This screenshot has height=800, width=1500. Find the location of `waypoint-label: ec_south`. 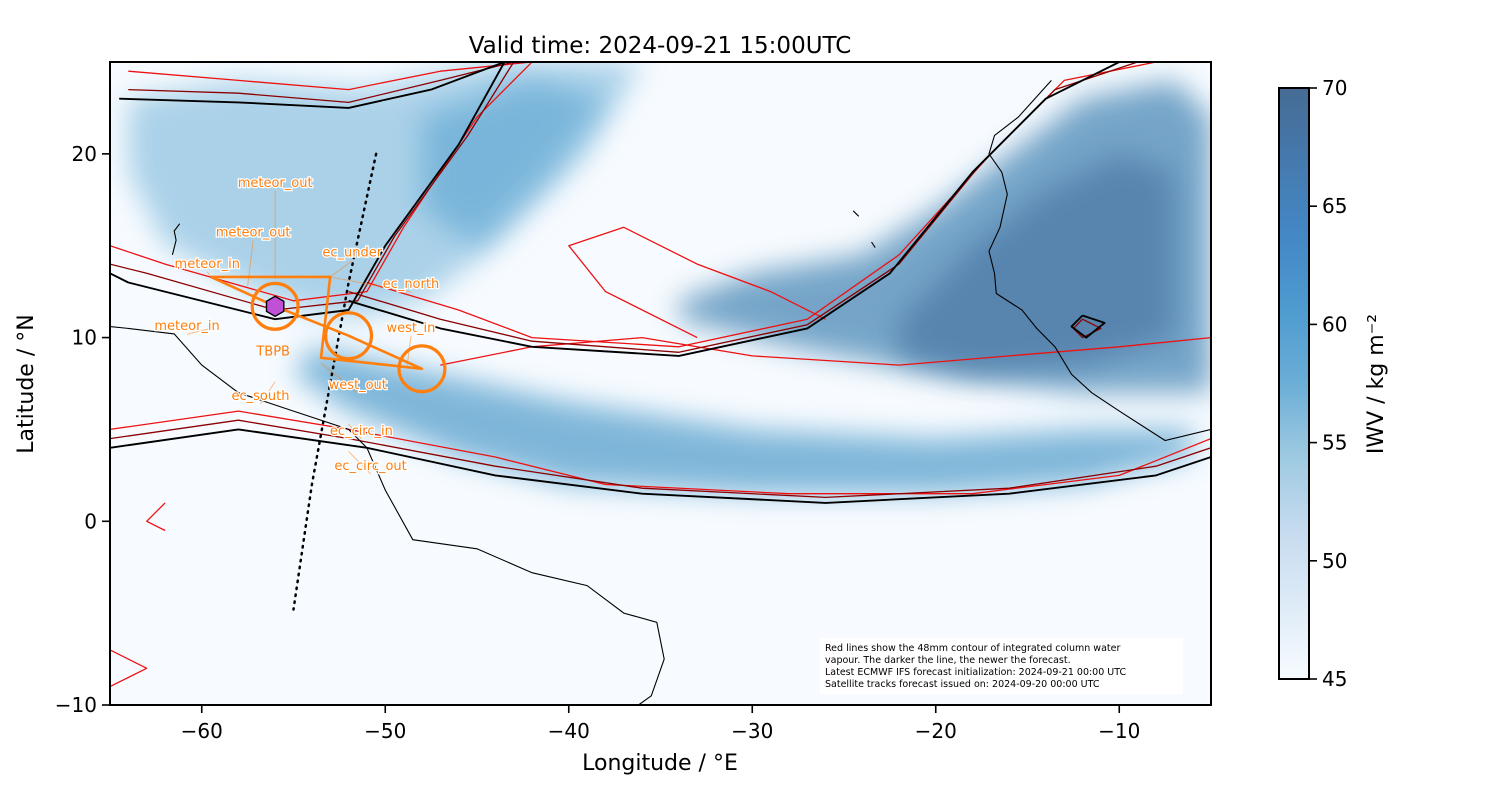

waypoint-label: ec_south is located at coordinates (260, 396).